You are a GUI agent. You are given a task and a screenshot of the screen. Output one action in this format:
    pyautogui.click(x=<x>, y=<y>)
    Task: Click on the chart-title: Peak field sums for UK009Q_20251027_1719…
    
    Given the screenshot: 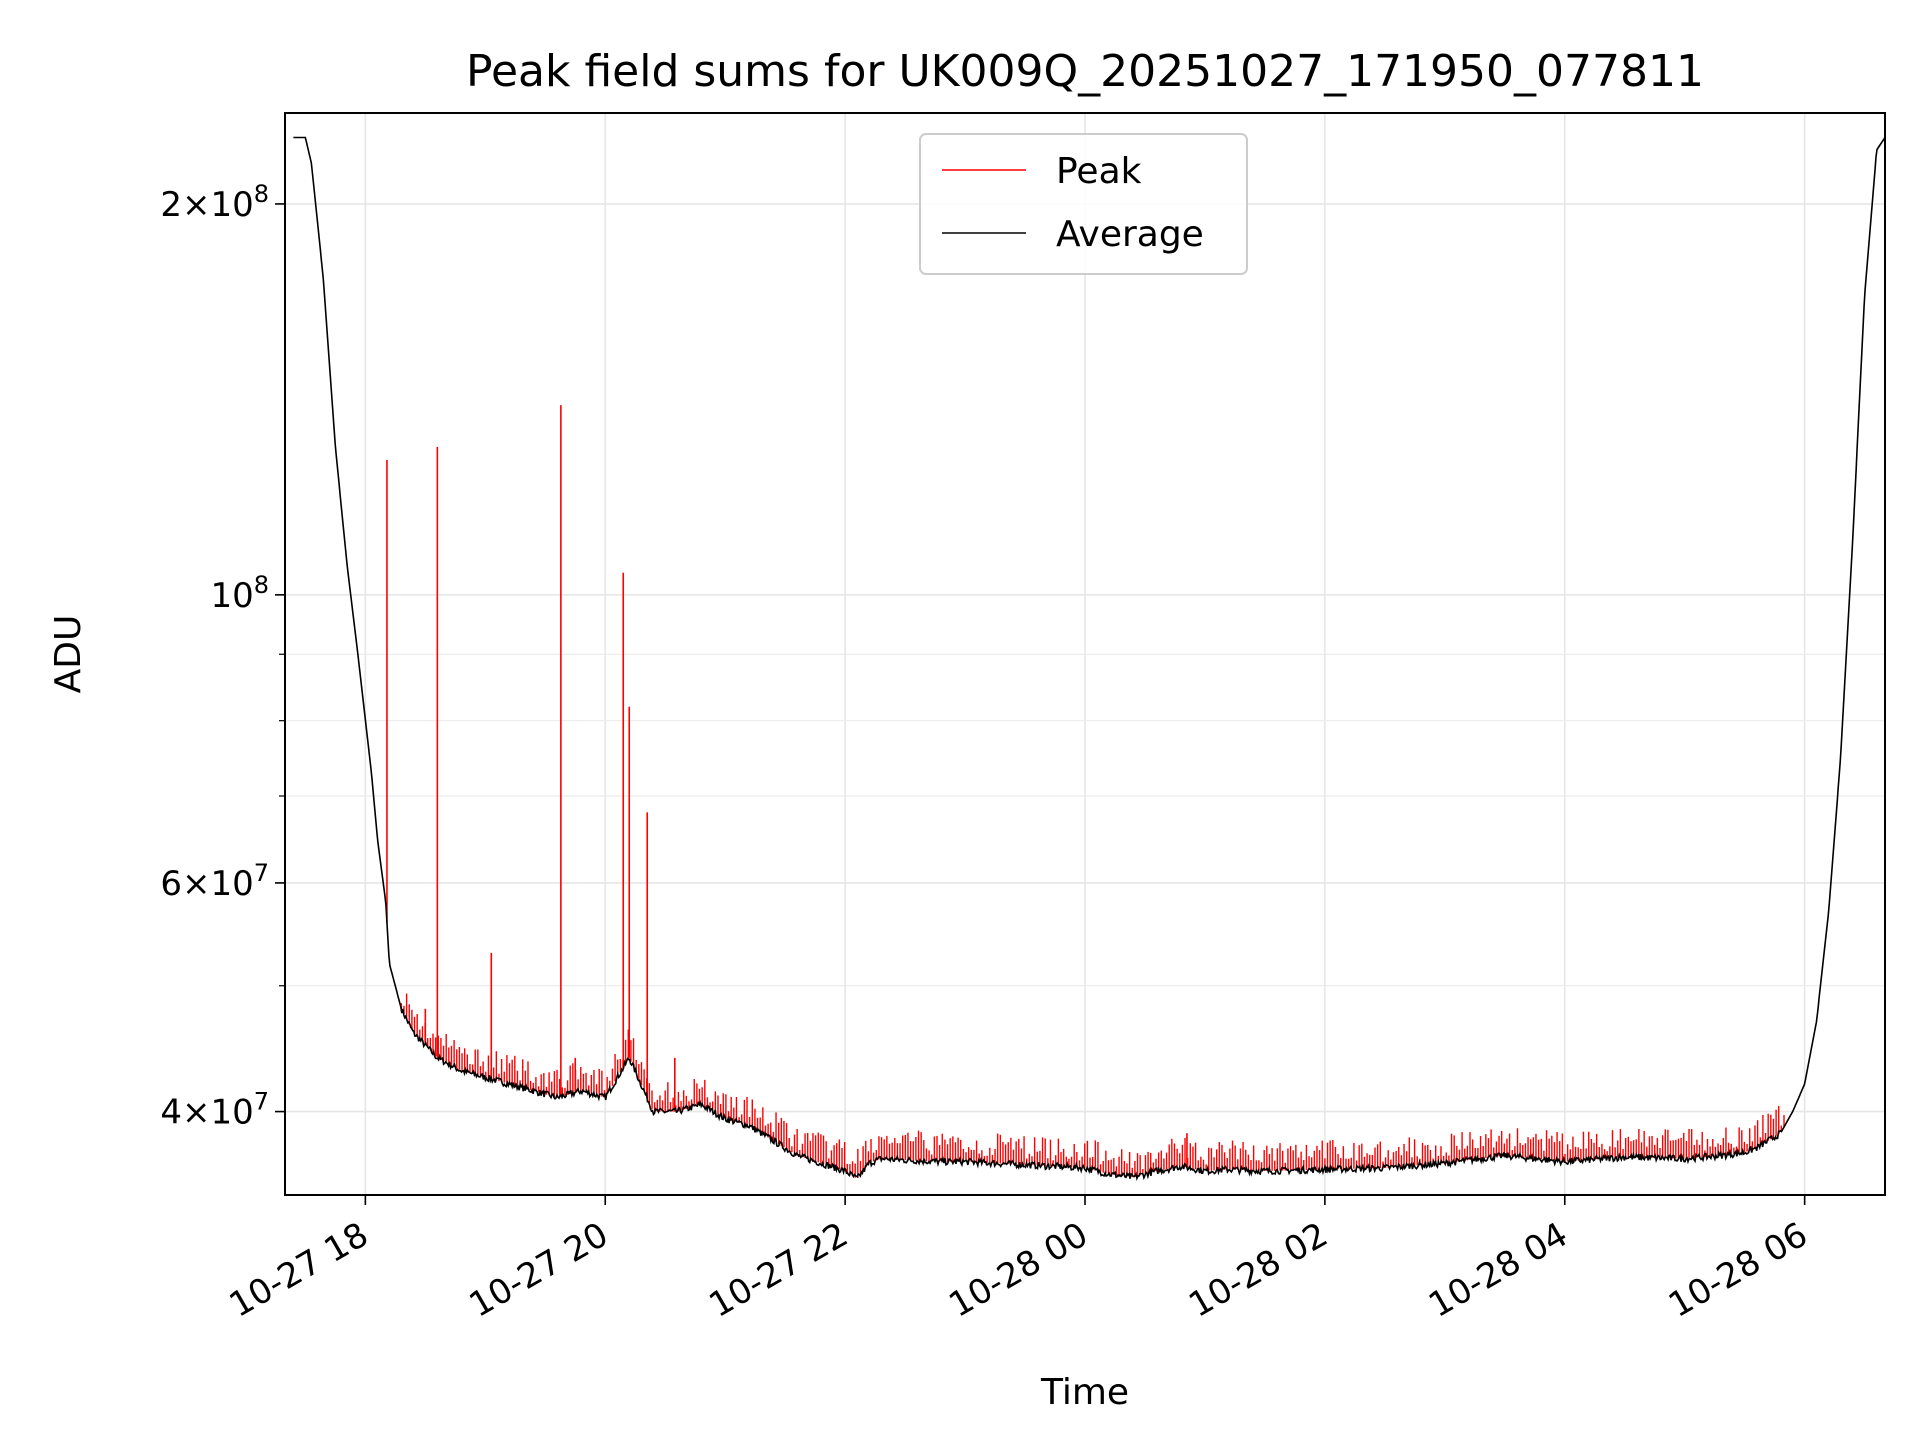 What is the action you would take?
    pyautogui.click(x=1085, y=71)
    